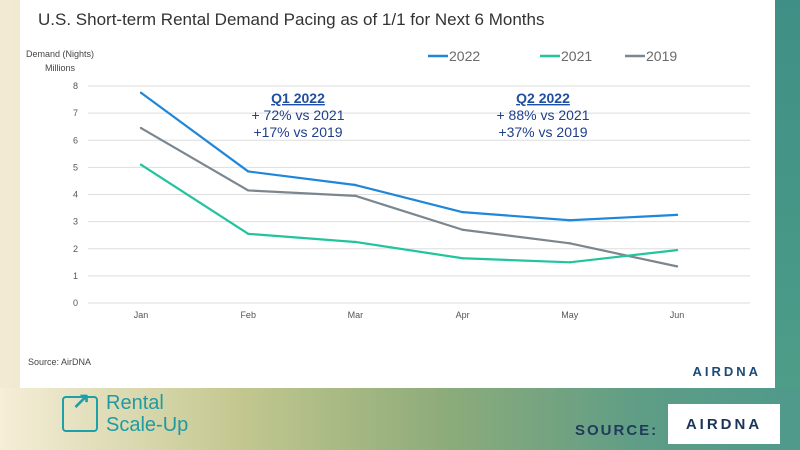 The width and height of the screenshot is (800, 450). I want to click on logo-text: Rental Scale-Up, so click(147, 414).